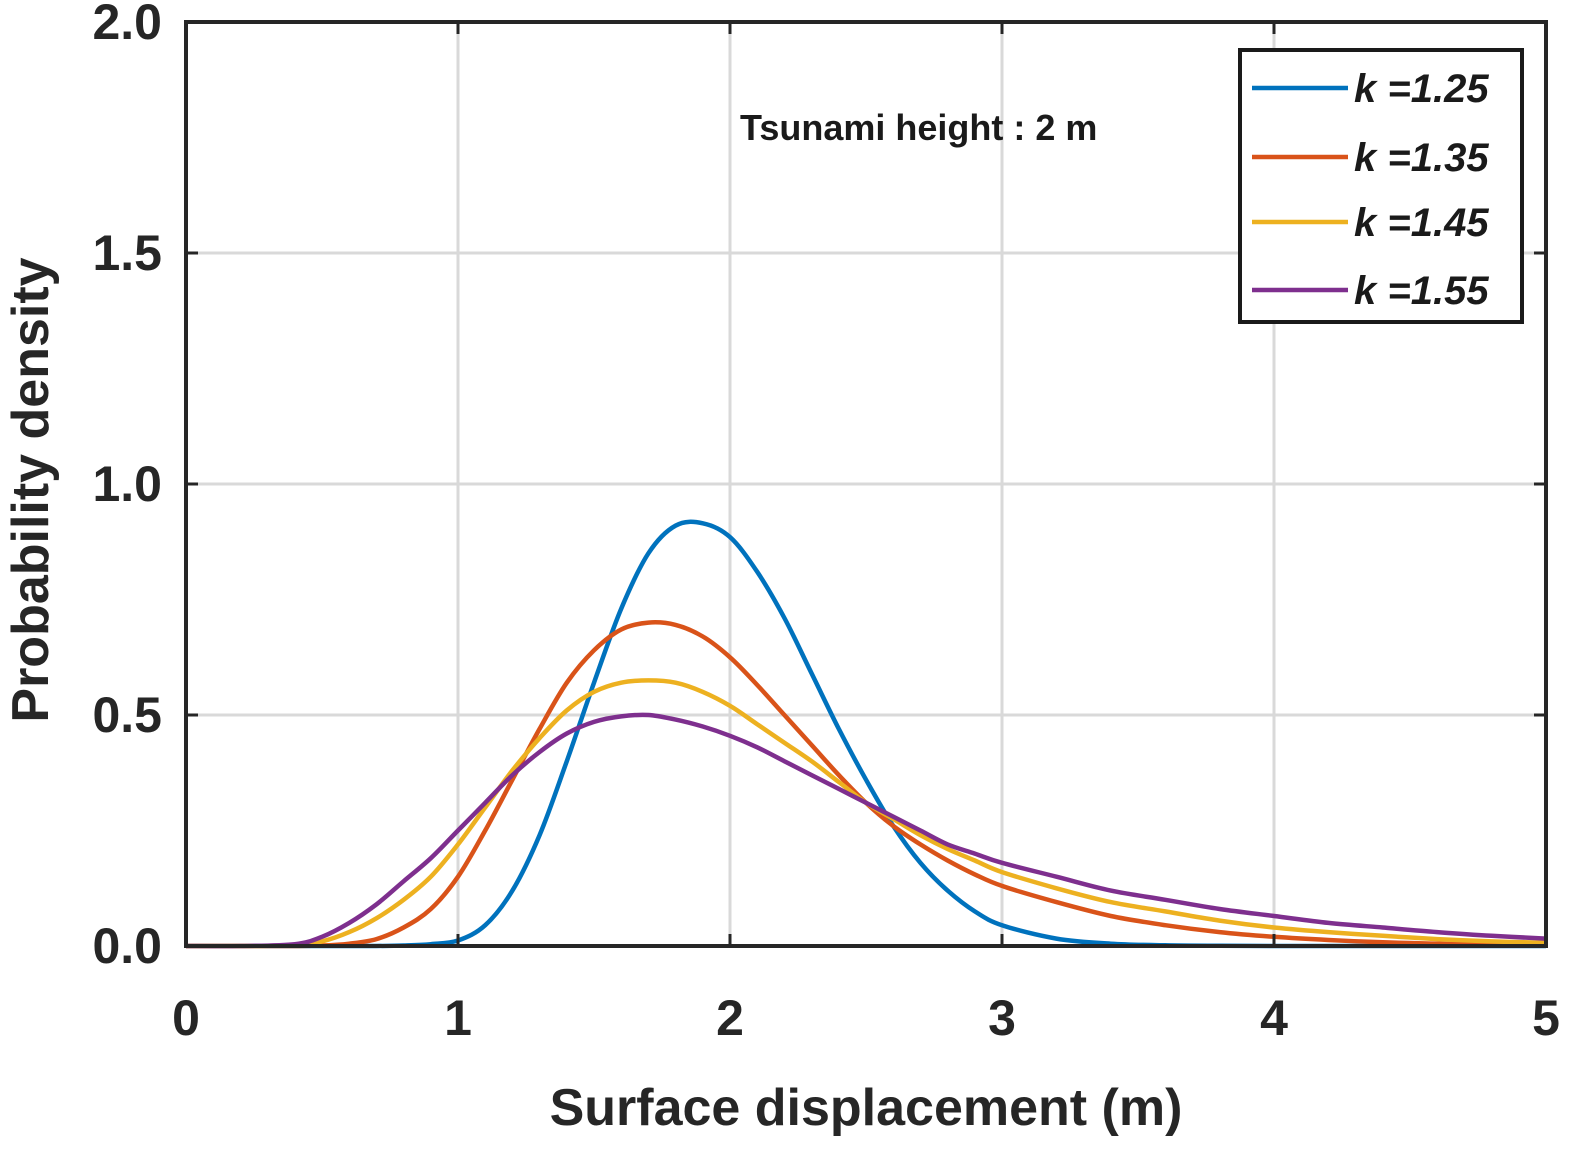 The width and height of the screenshot is (1584, 1159). I want to click on y-tick-label: 0.0, so click(127, 946).